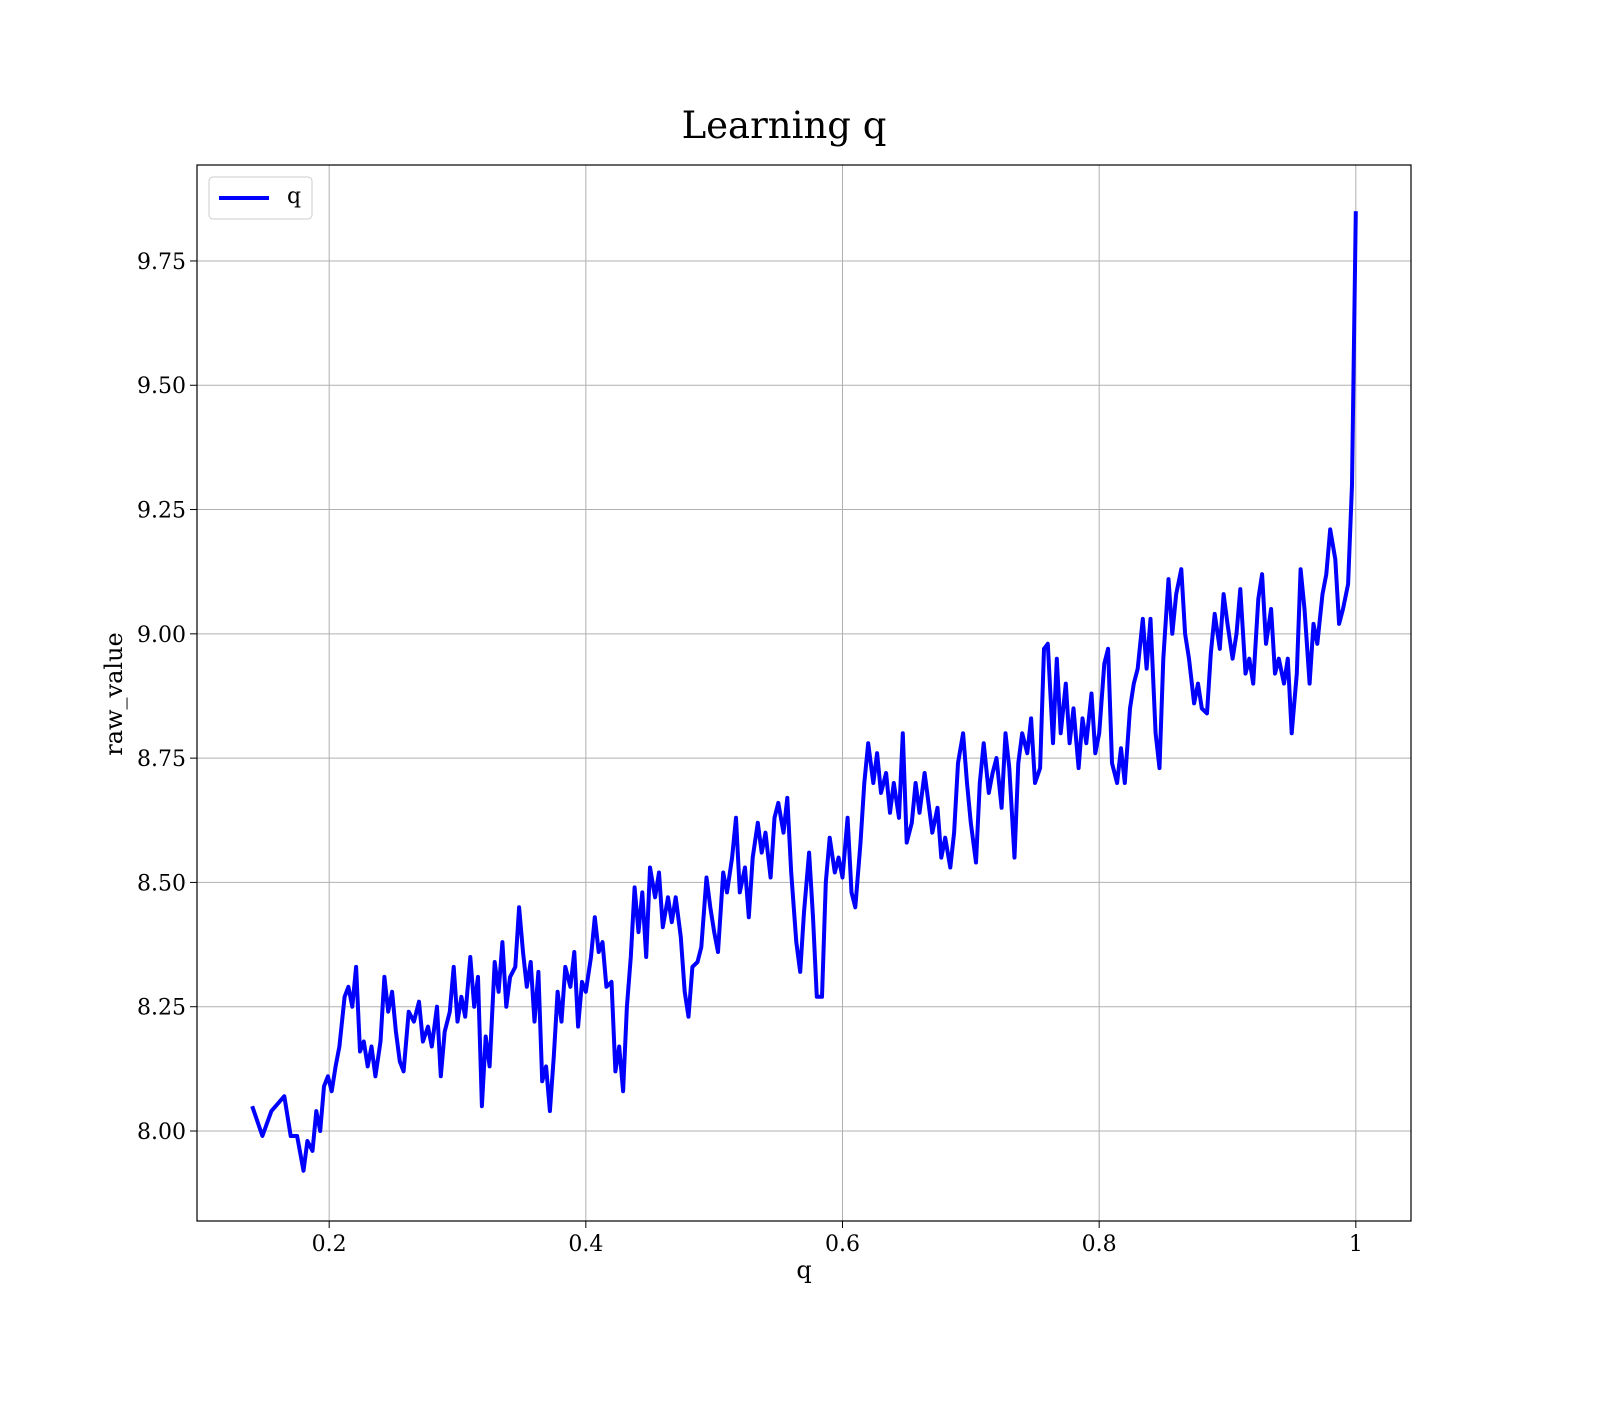 This screenshot has width=1600, height=1404. Describe the element at coordinates (161, 635) in the screenshot. I see `y-tick-label: 9.00` at that location.